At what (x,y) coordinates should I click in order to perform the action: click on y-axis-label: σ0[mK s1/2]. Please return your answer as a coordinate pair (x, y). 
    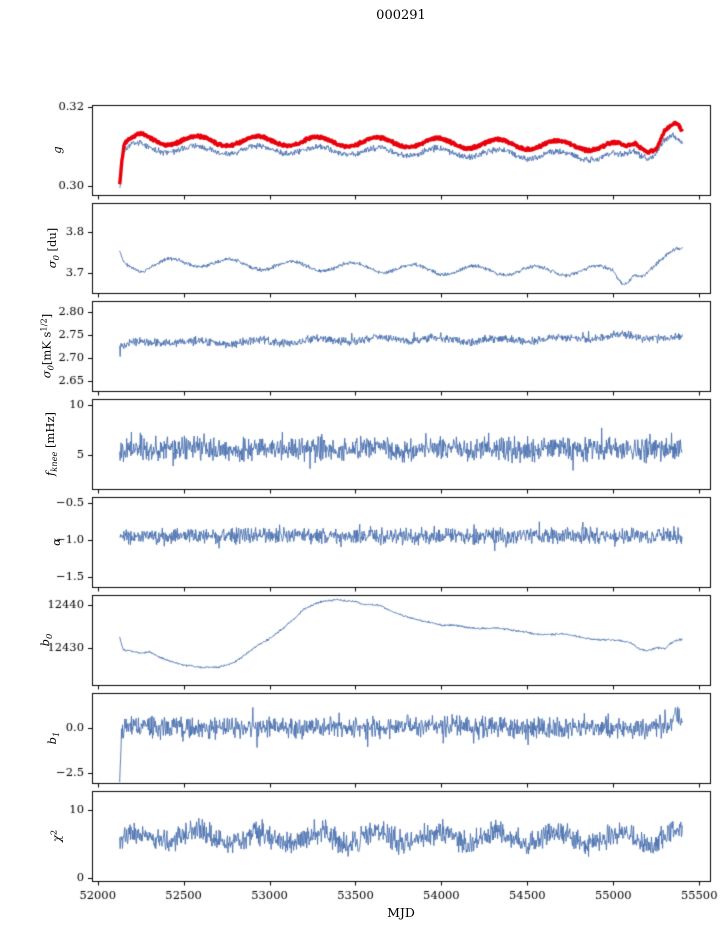
    Looking at the image, I should click on (47, 346).